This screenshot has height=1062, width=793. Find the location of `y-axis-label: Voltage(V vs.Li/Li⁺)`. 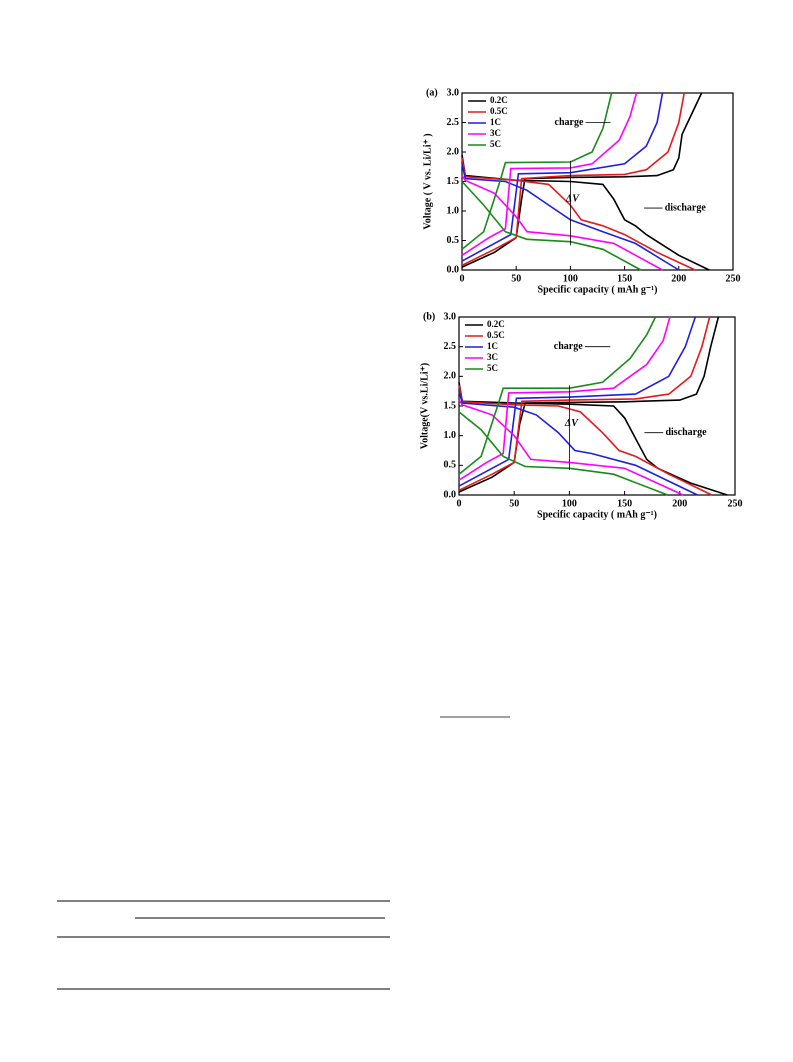

y-axis-label: Voltage(V vs.Li/Li⁺) is located at coordinates (424, 406).